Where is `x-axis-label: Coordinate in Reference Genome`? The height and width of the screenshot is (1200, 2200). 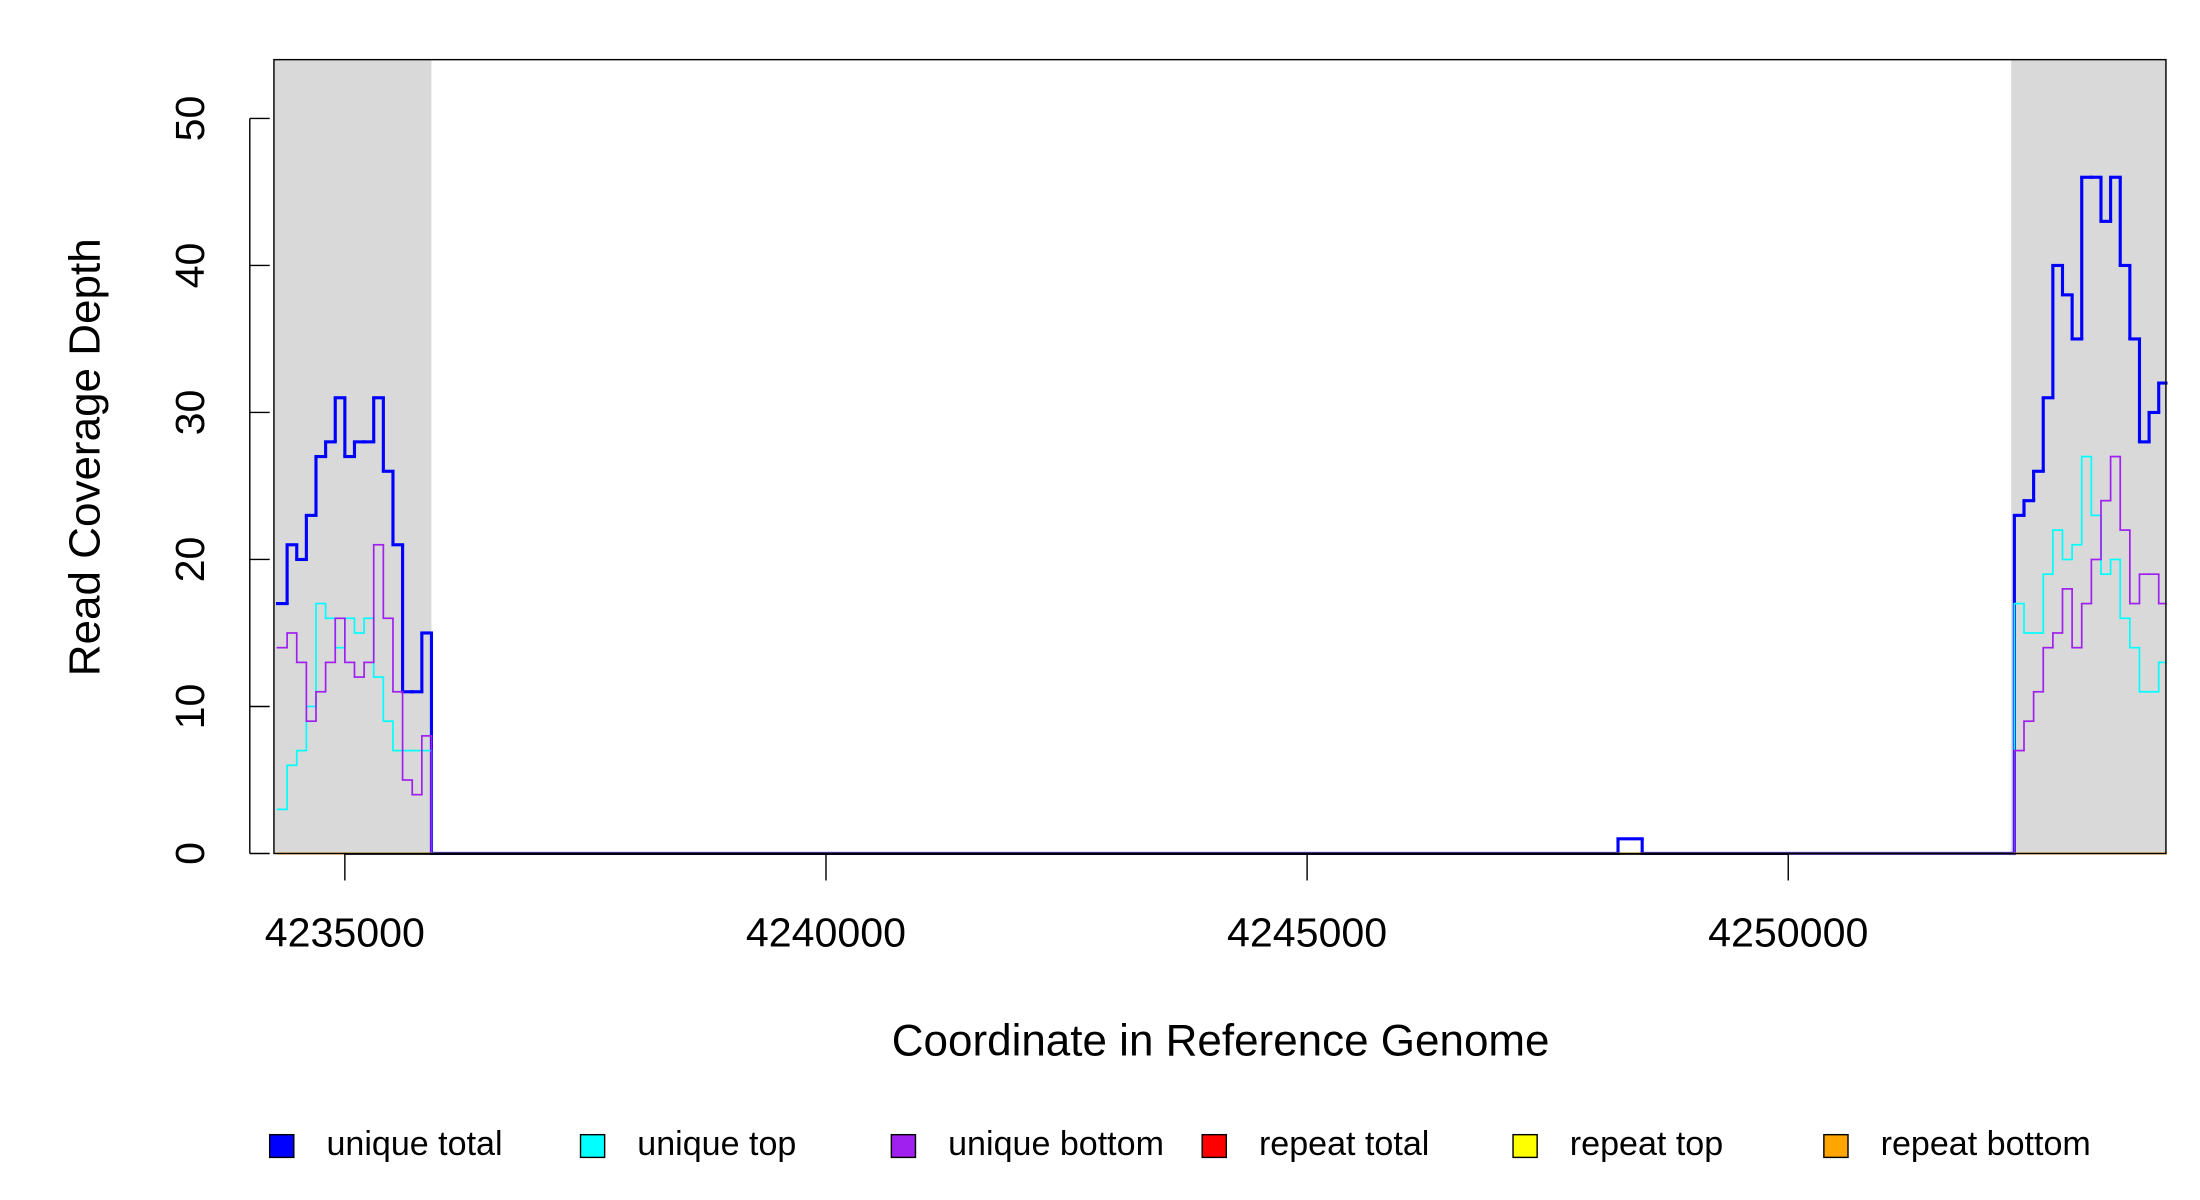 x-axis-label: Coordinate in Reference Genome is located at coordinates (1221, 1040).